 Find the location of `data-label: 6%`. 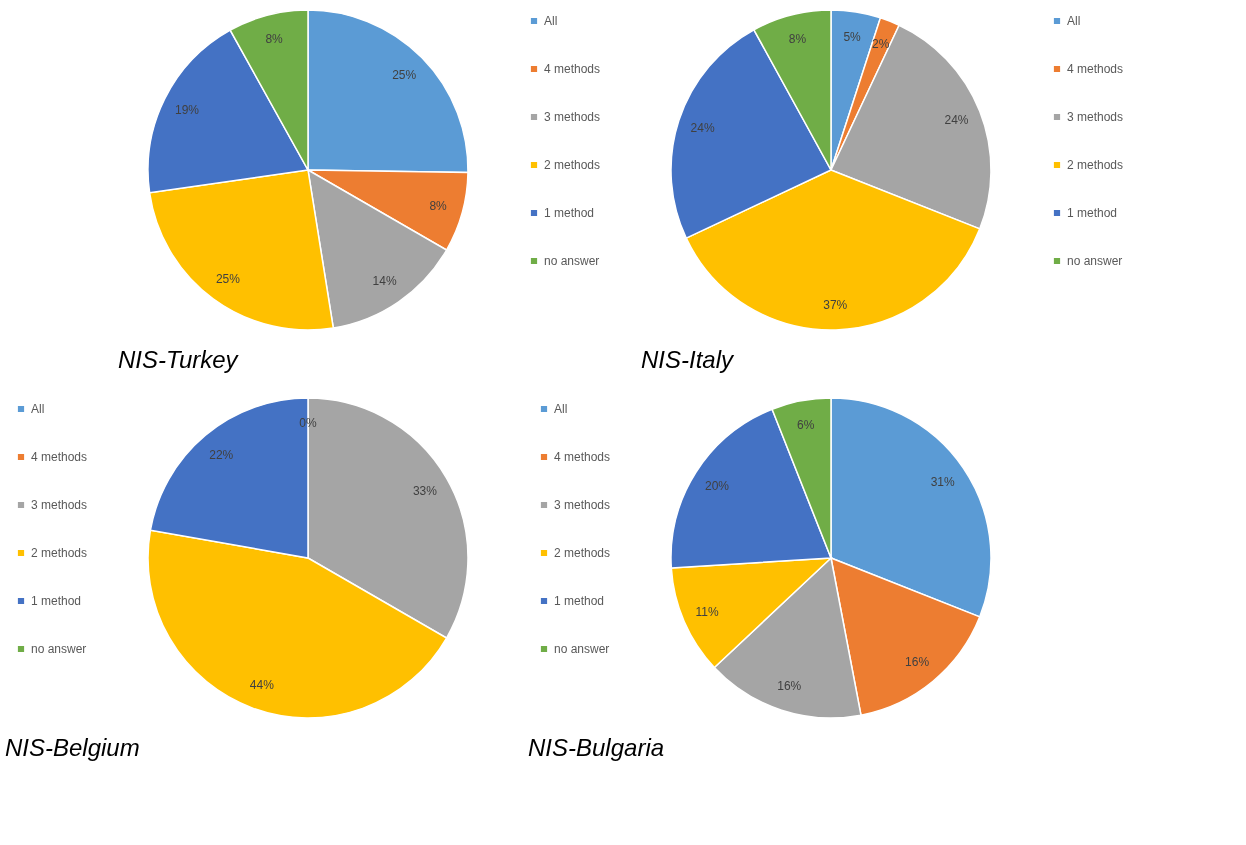

data-label: 6% is located at coordinates (806, 425).